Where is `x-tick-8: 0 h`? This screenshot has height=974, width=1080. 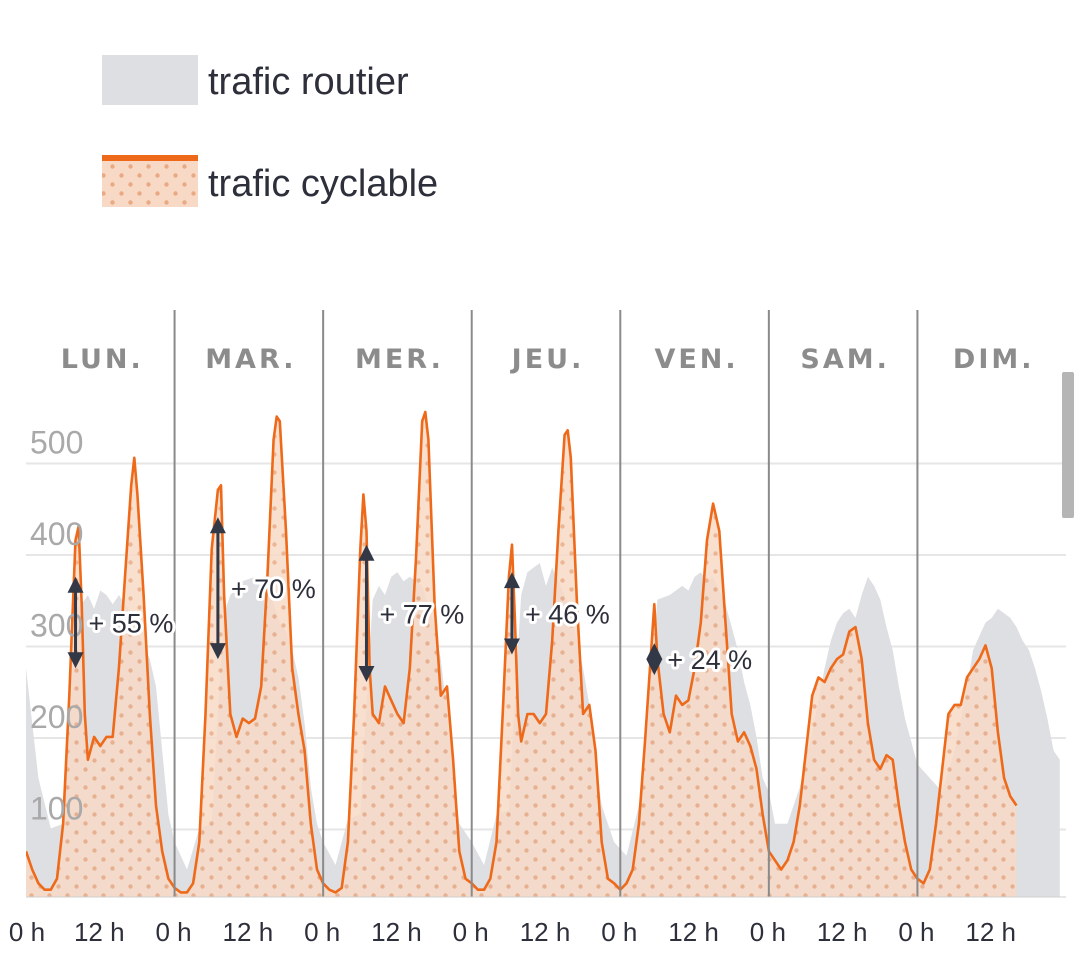 x-tick-8: 0 h is located at coordinates (619, 932).